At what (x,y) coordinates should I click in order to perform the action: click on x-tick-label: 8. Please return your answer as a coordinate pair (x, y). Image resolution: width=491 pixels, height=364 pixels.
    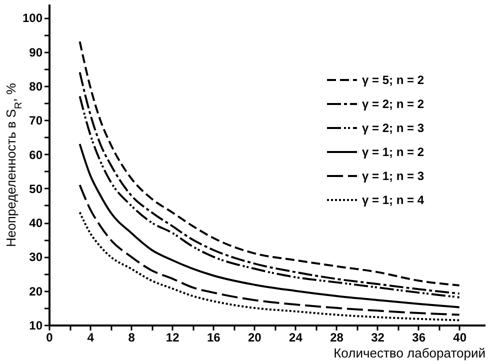
    Looking at the image, I should click on (132, 337).